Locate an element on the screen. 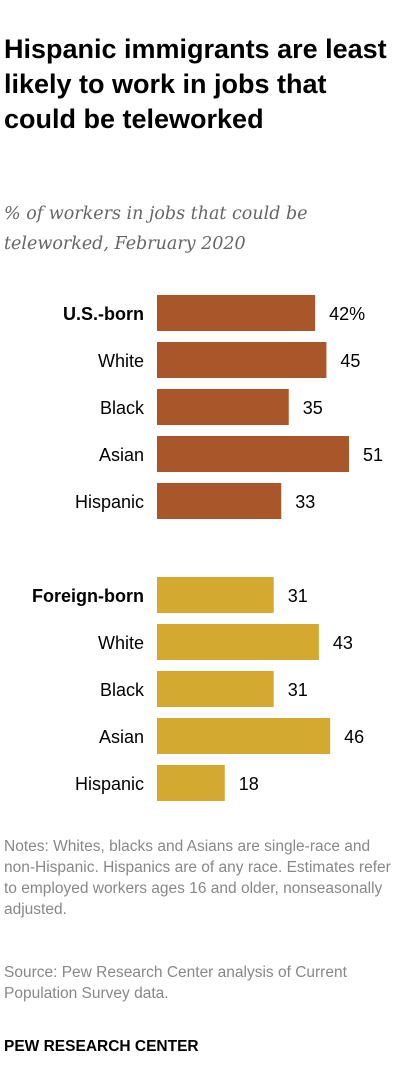 This screenshot has height=1092, width=400. bar-row: White 43 is located at coordinates (225, 642).